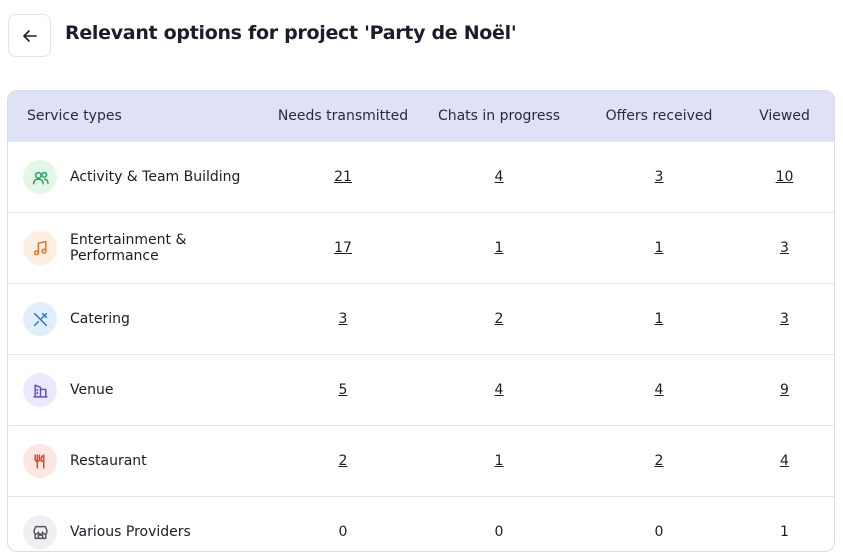  What do you see at coordinates (146, 390) in the screenshot?
I see `service: Venue` at bounding box center [146, 390].